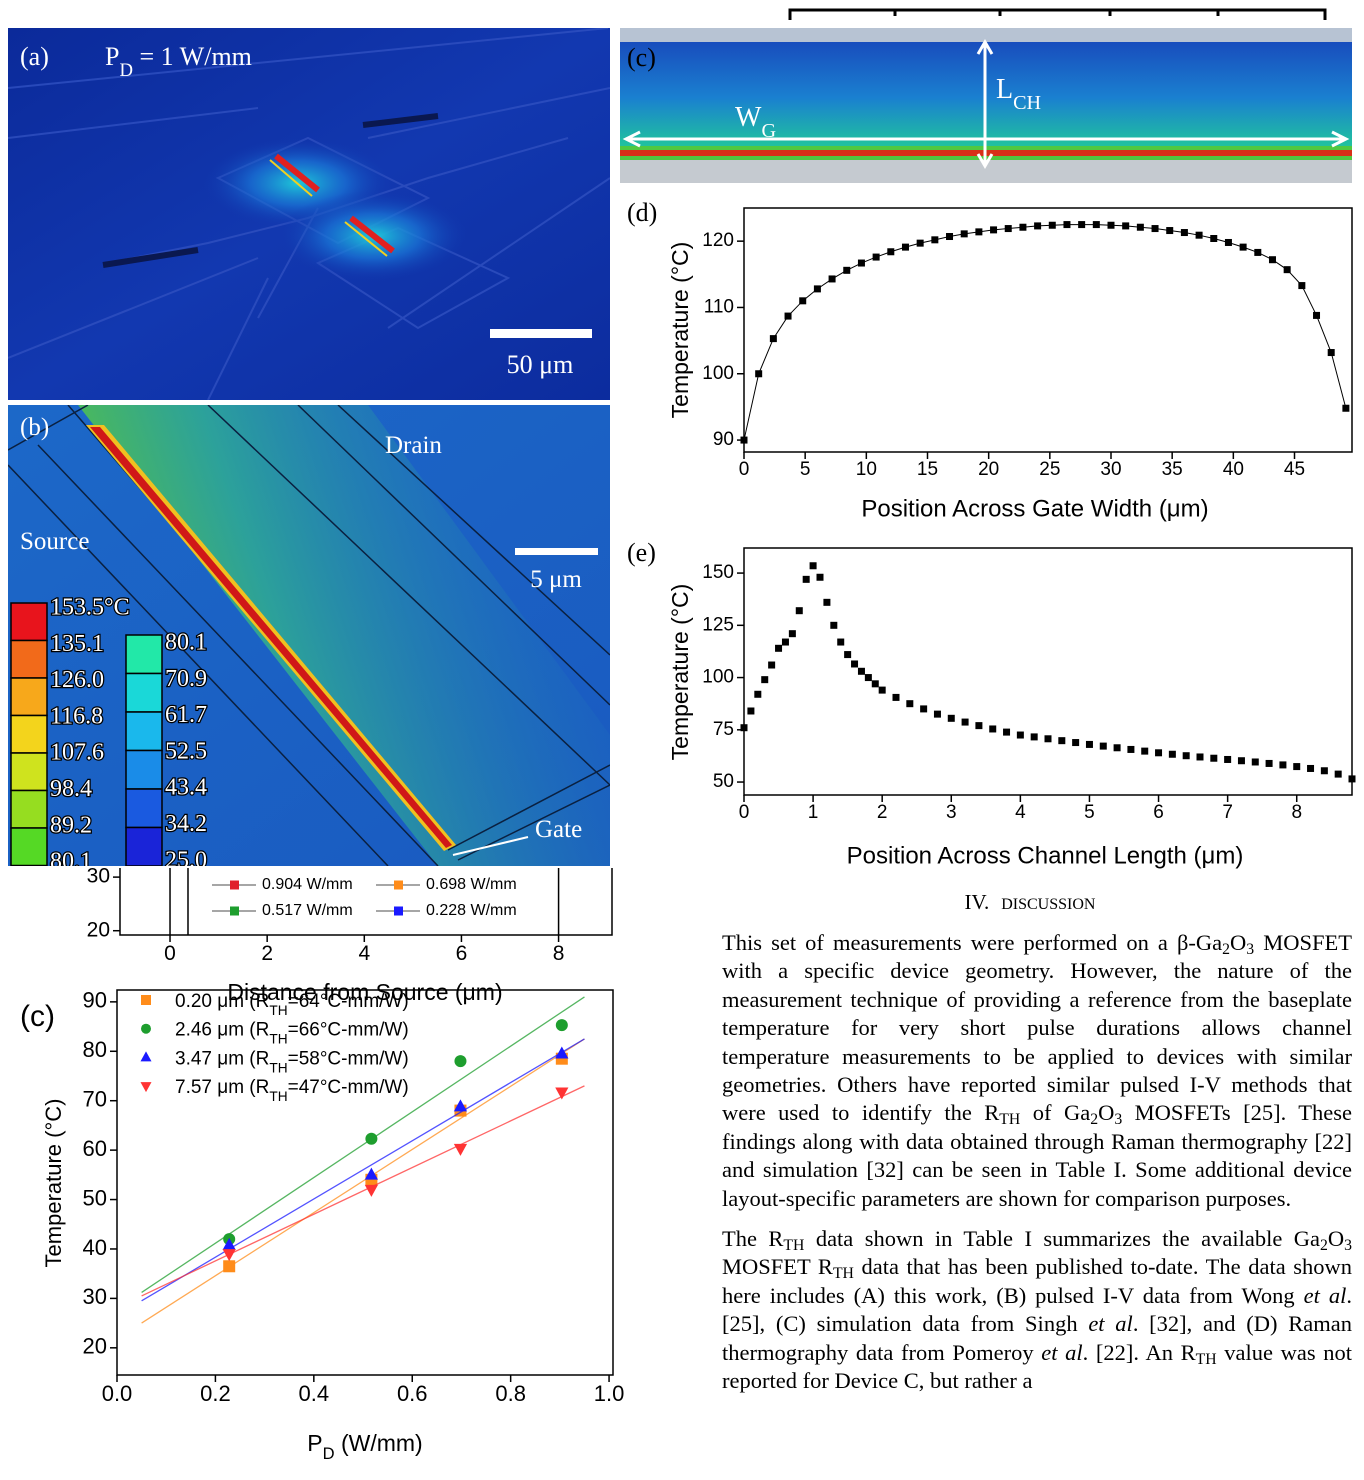 This screenshot has width=1364, height=1480. Describe the element at coordinates (1238, 942) in the screenshot. I see `text-run: O` at that location.